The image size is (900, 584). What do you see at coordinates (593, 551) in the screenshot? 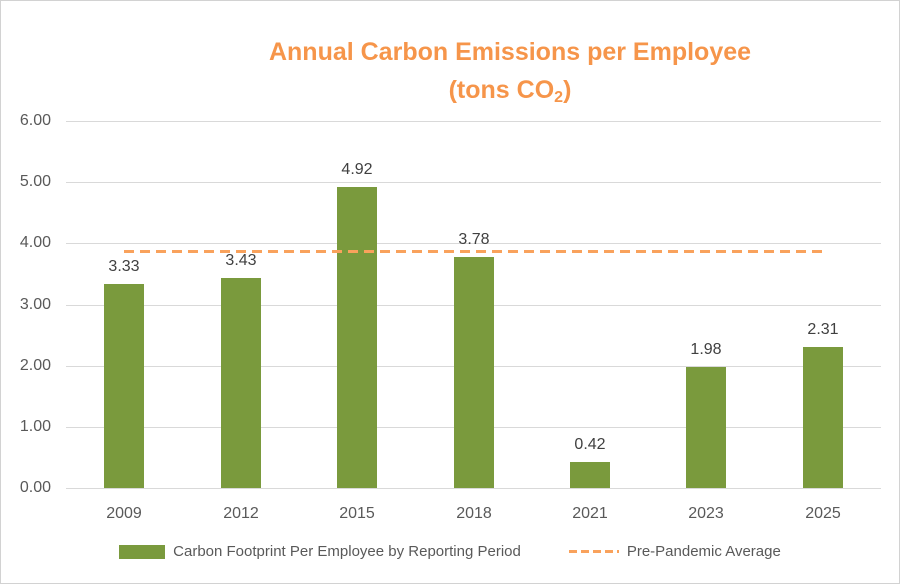
I see `dashed-line-swatch-icon` at bounding box center [593, 551].